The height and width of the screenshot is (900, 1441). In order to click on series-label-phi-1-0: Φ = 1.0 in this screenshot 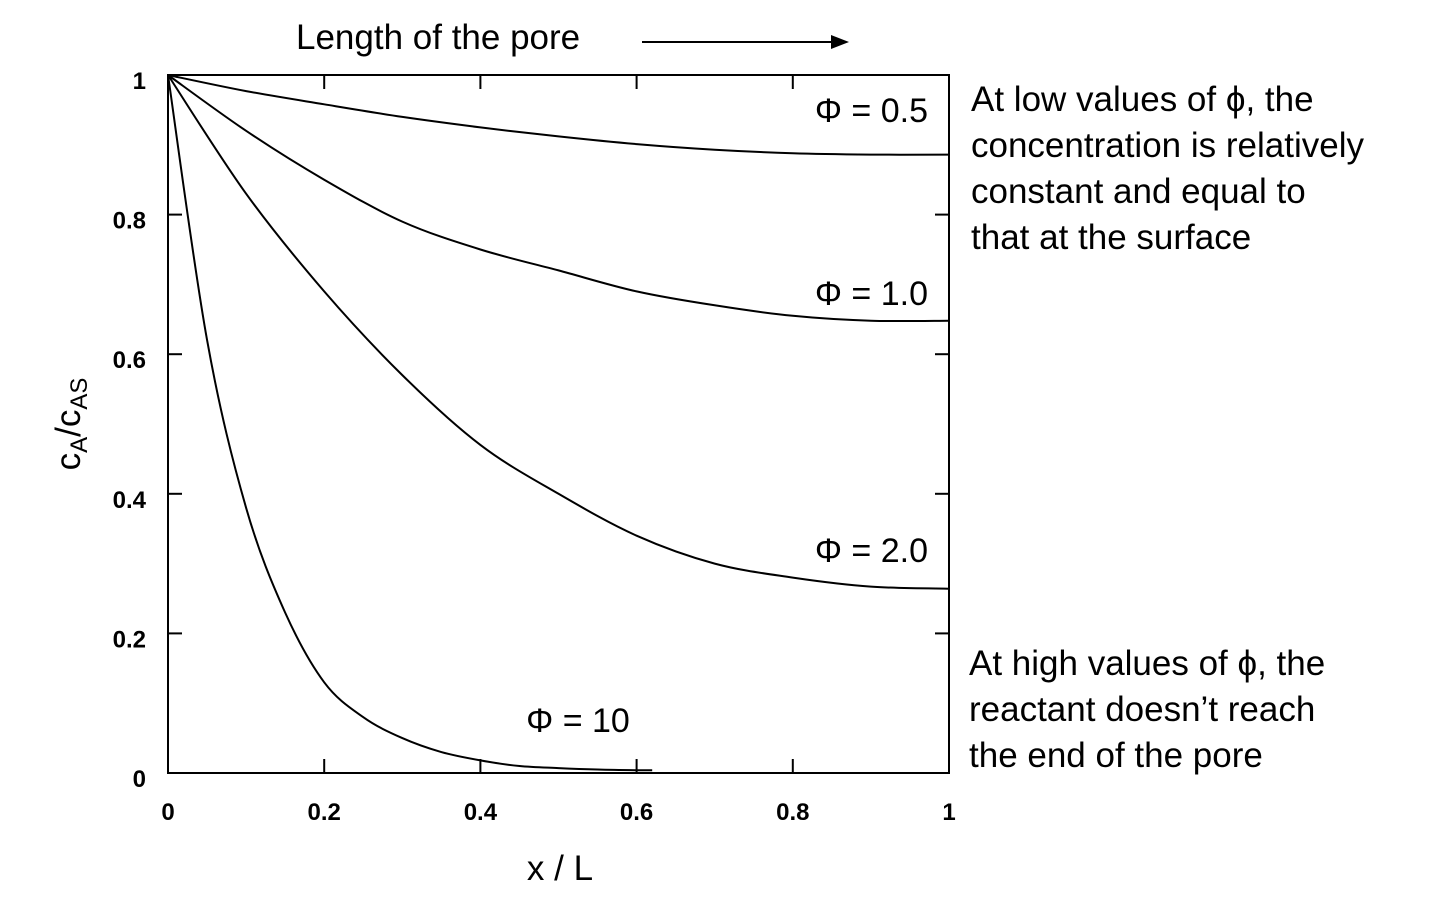, I will do `click(871, 294)`.